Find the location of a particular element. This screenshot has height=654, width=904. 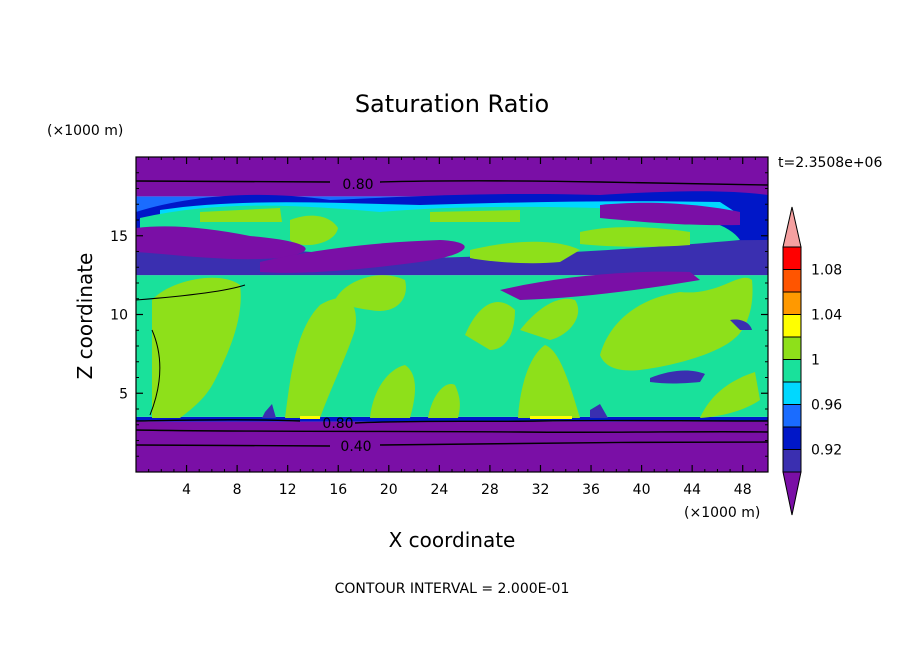

x-tick-label: 20 is located at coordinates (389, 490).